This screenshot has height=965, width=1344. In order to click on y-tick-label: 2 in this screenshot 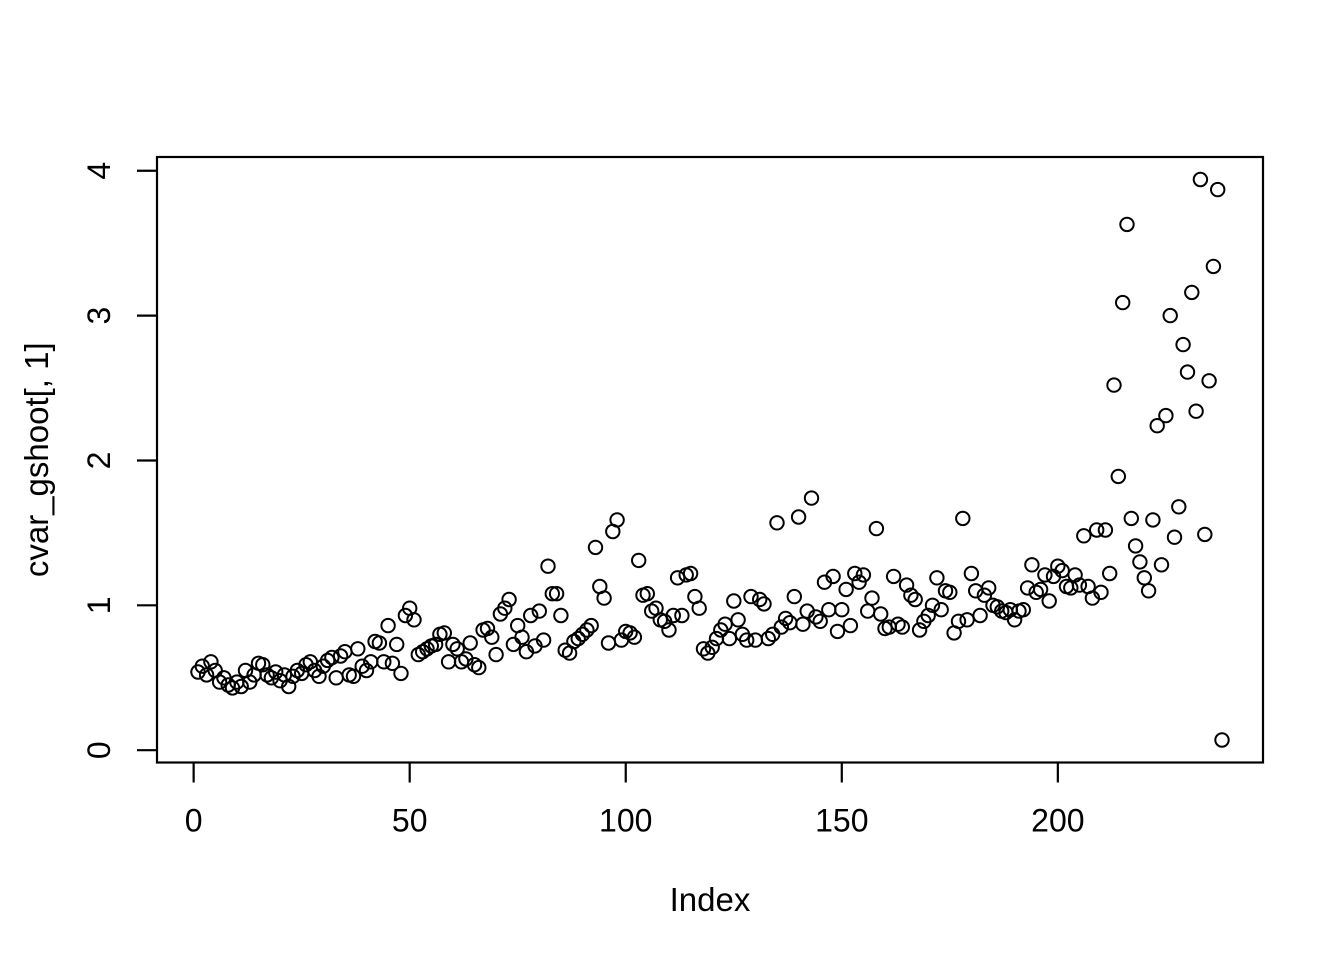, I will do `click(99, 461)`.